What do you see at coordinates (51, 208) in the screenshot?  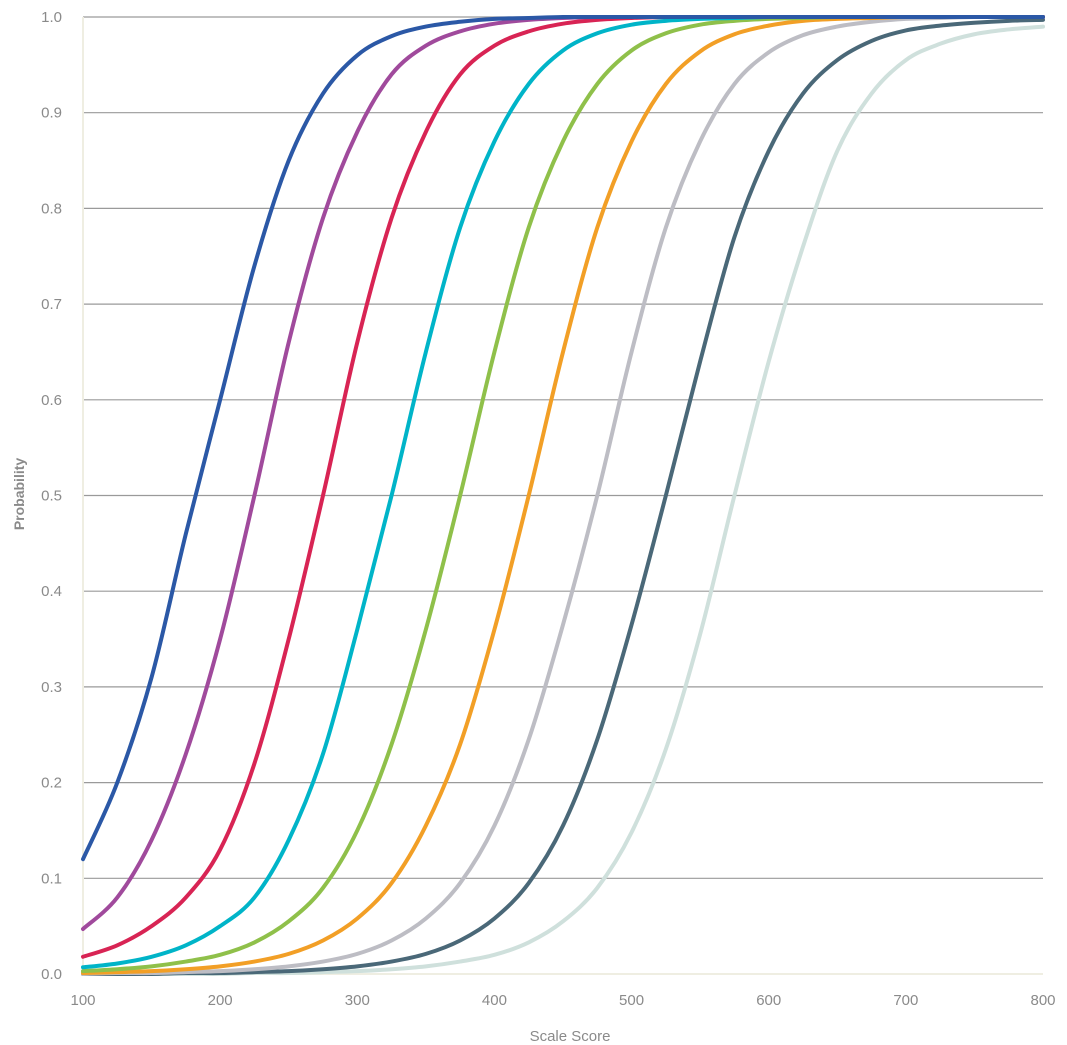 I see `y-tick-label: 0.8` at bounding box center [51, 208].